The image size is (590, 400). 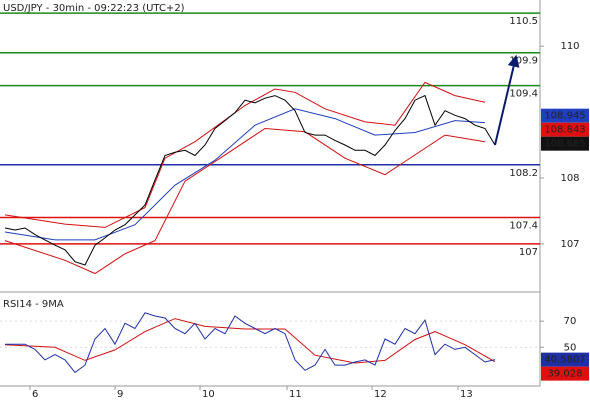 I want to click on y-tick-label: 50, so click(x=570, y=347).